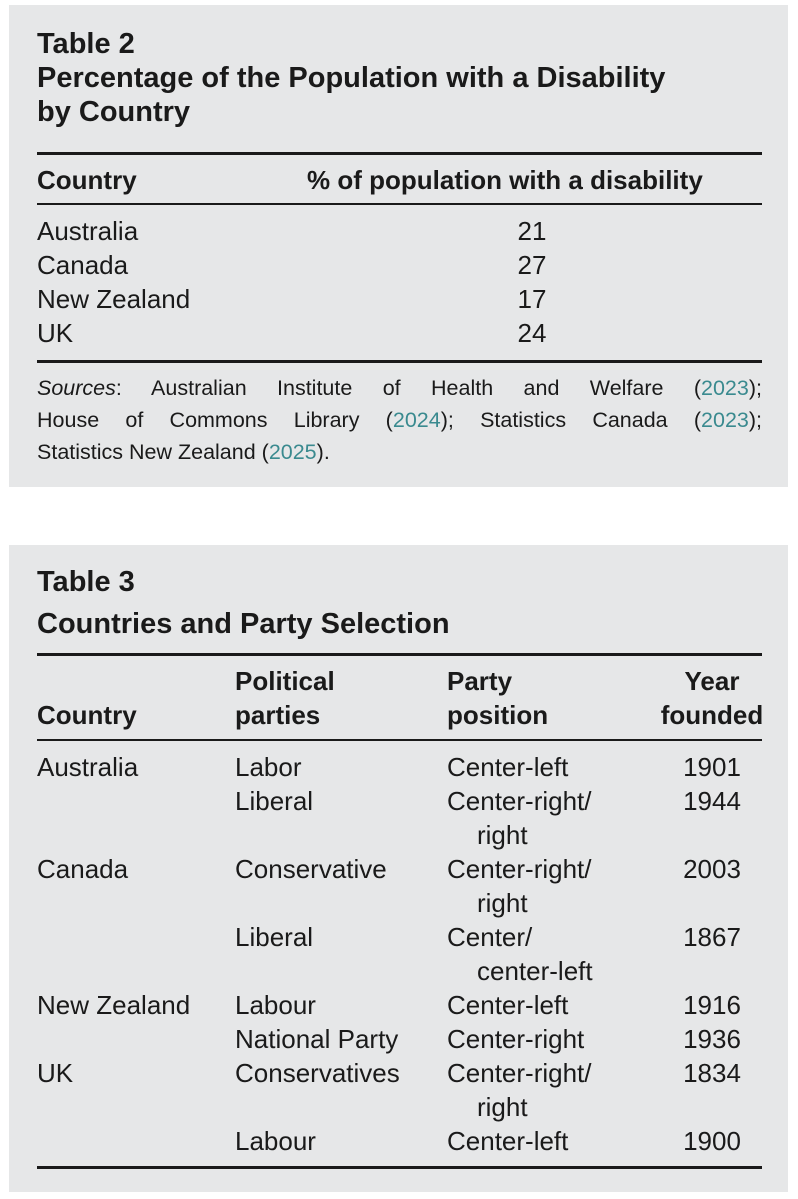  What do you see at coordinates (278, 715) in the screenshot?
I see `table-3-header-parties-line-2: parties` at bounding box center [278, 715].